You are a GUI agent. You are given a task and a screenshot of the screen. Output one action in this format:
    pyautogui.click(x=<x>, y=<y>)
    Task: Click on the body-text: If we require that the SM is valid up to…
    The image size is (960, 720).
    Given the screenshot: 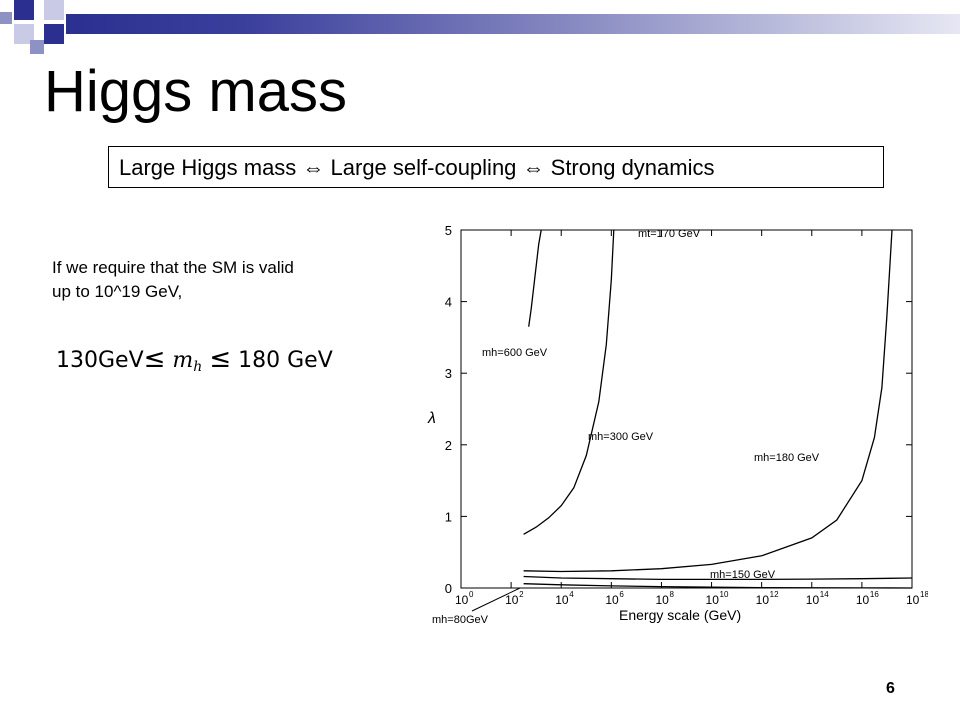 What is the action you would take?
    pyautogui.click(x=232, y=280)
    